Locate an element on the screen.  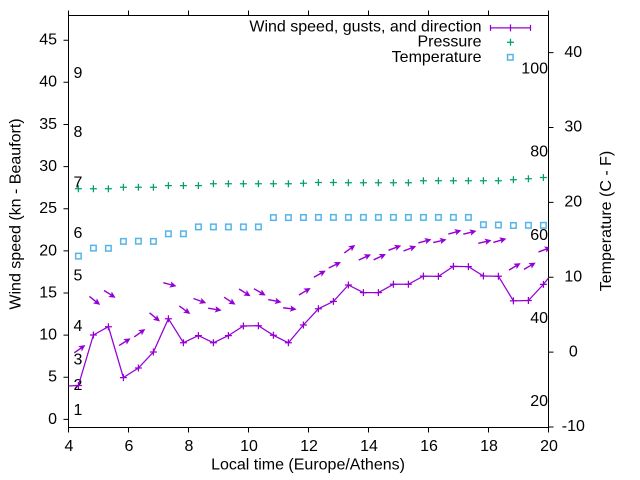
svg-text: Temperature is located at coordinates (437, 57).